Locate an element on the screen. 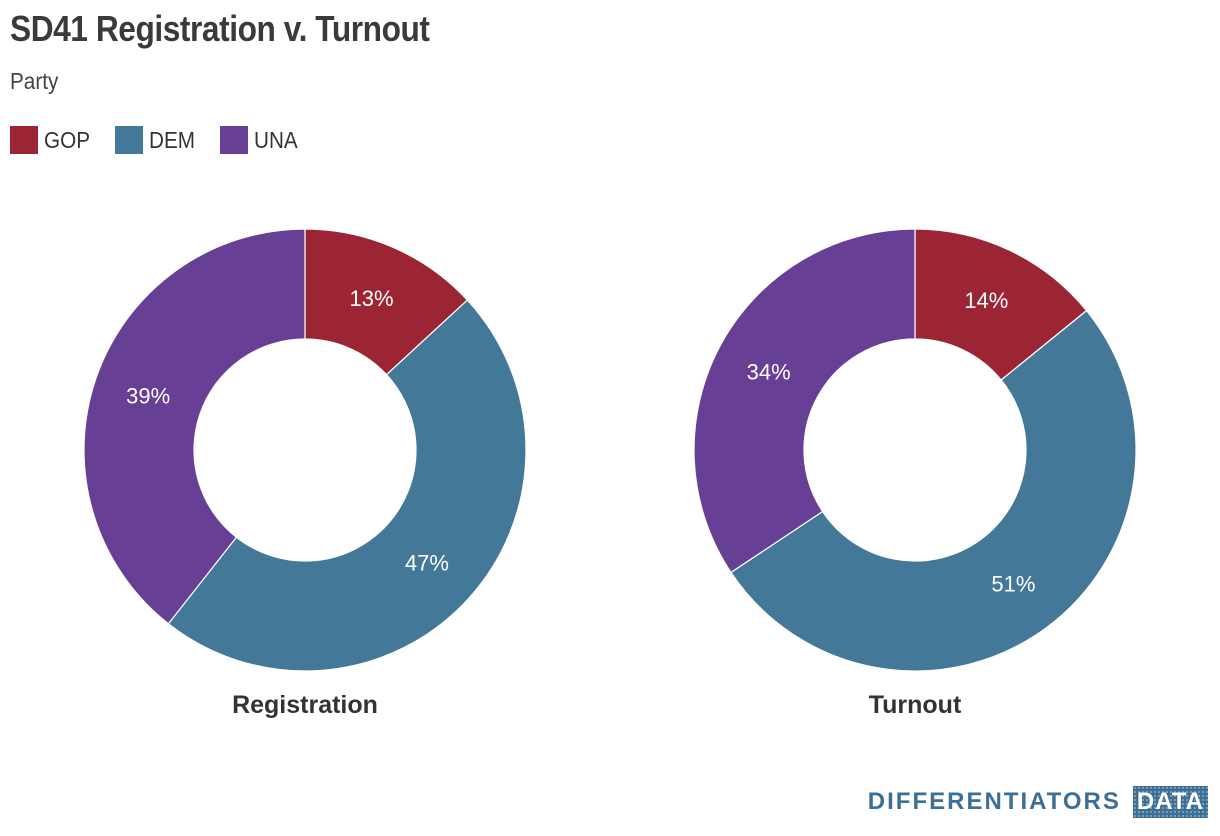  slice-label-una: 34% is located at coordinates (769, 372).